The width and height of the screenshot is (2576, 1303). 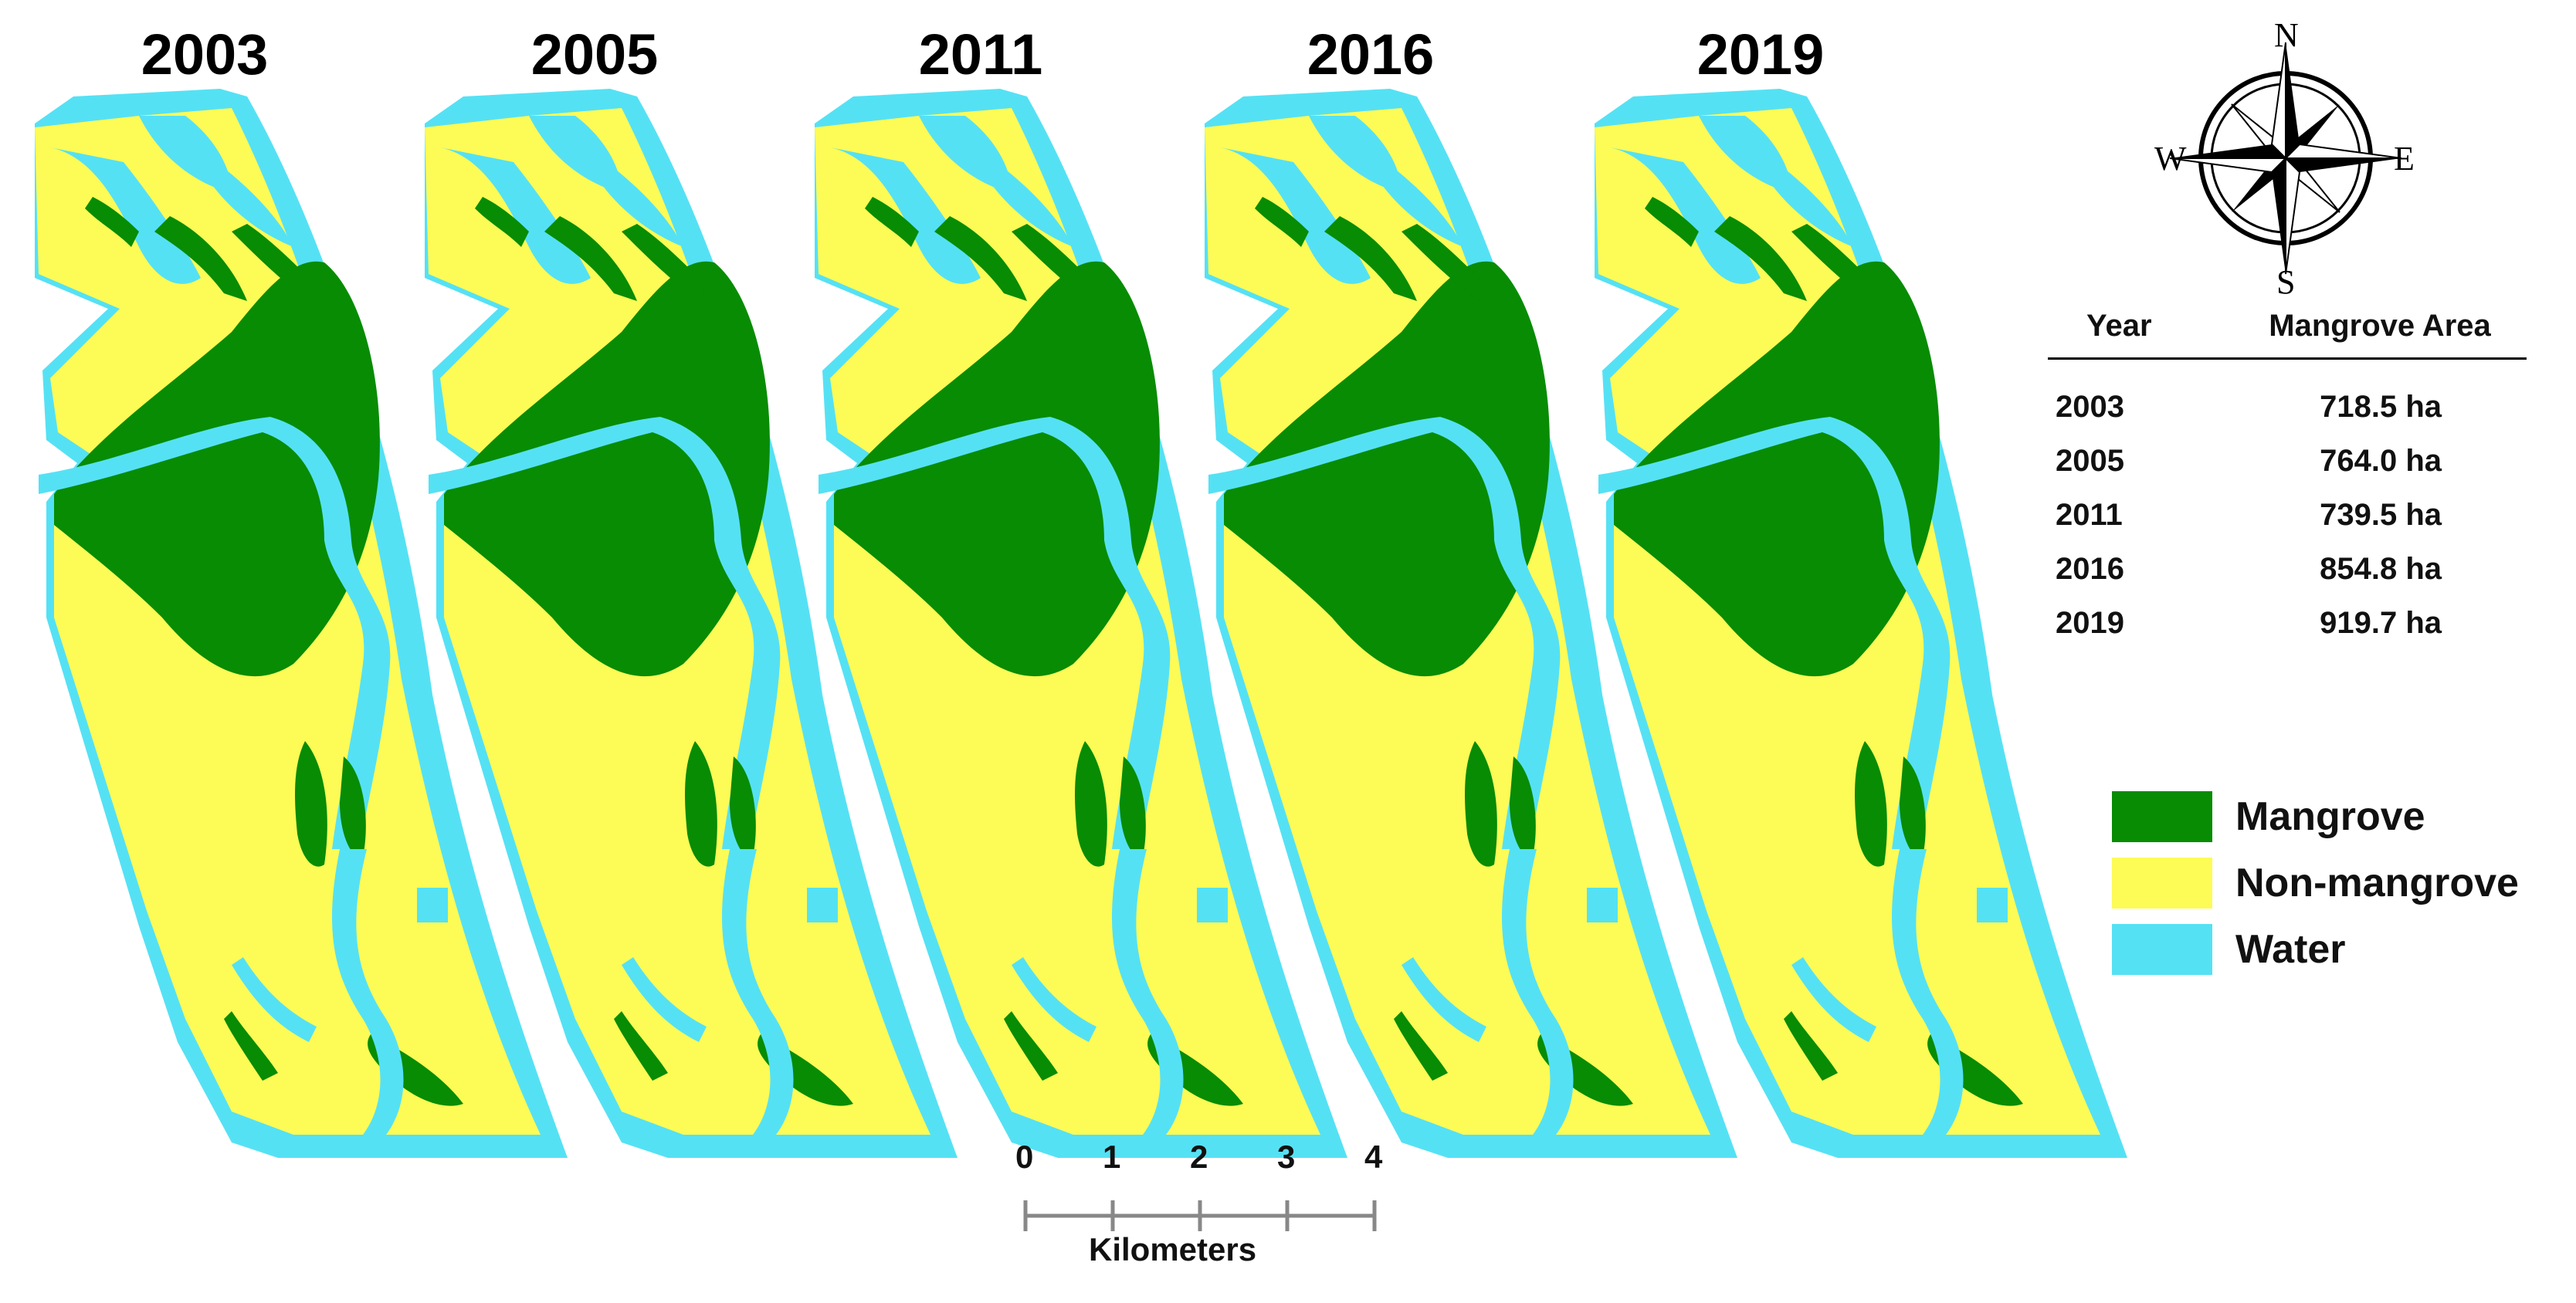 What do you see at coordinates (1760, 54) in the screenshot?
I see `year-title-2019: 2019` at bounding box center [1760, 54].